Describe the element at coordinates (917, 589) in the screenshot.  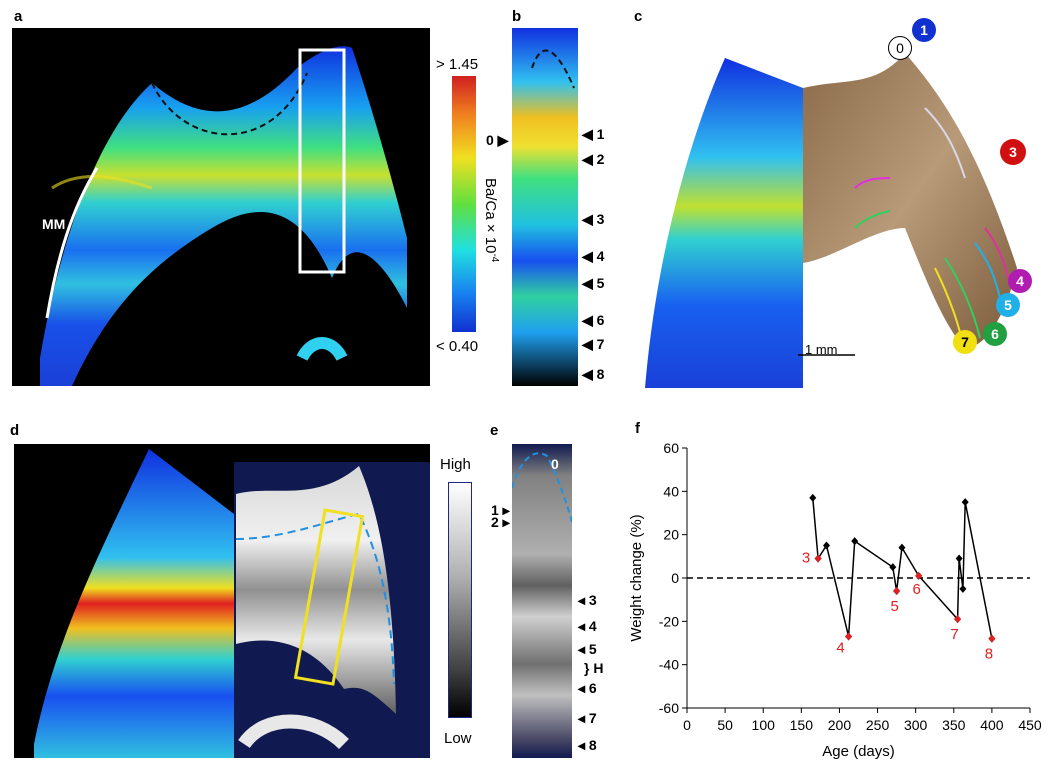
I see `point-annotation: 6` at that location.